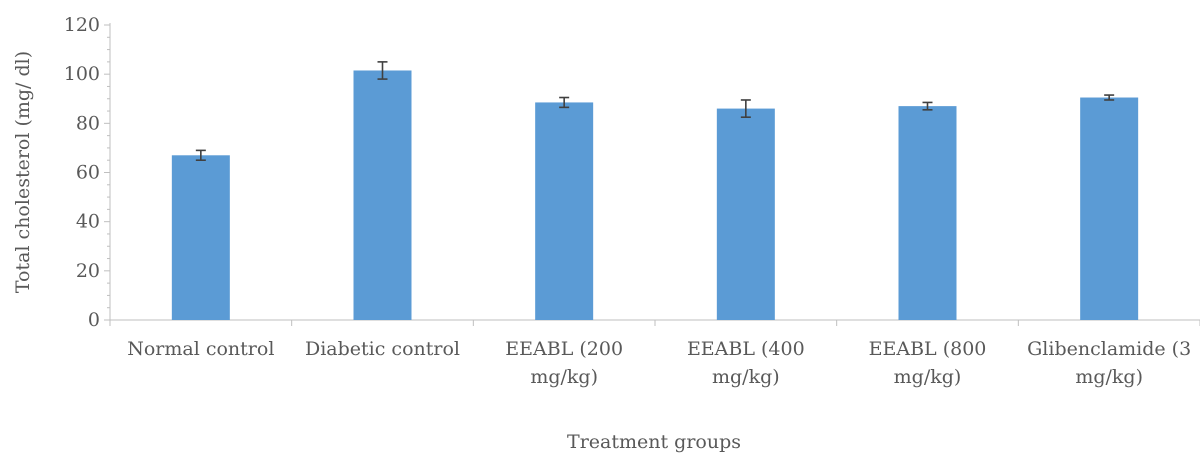 This screenshot has height=459, width=1200. What do you see at coordinates (82, 25) in the screenshot?
I see `y-tick-label: 120` at bounding box center [82, 25].